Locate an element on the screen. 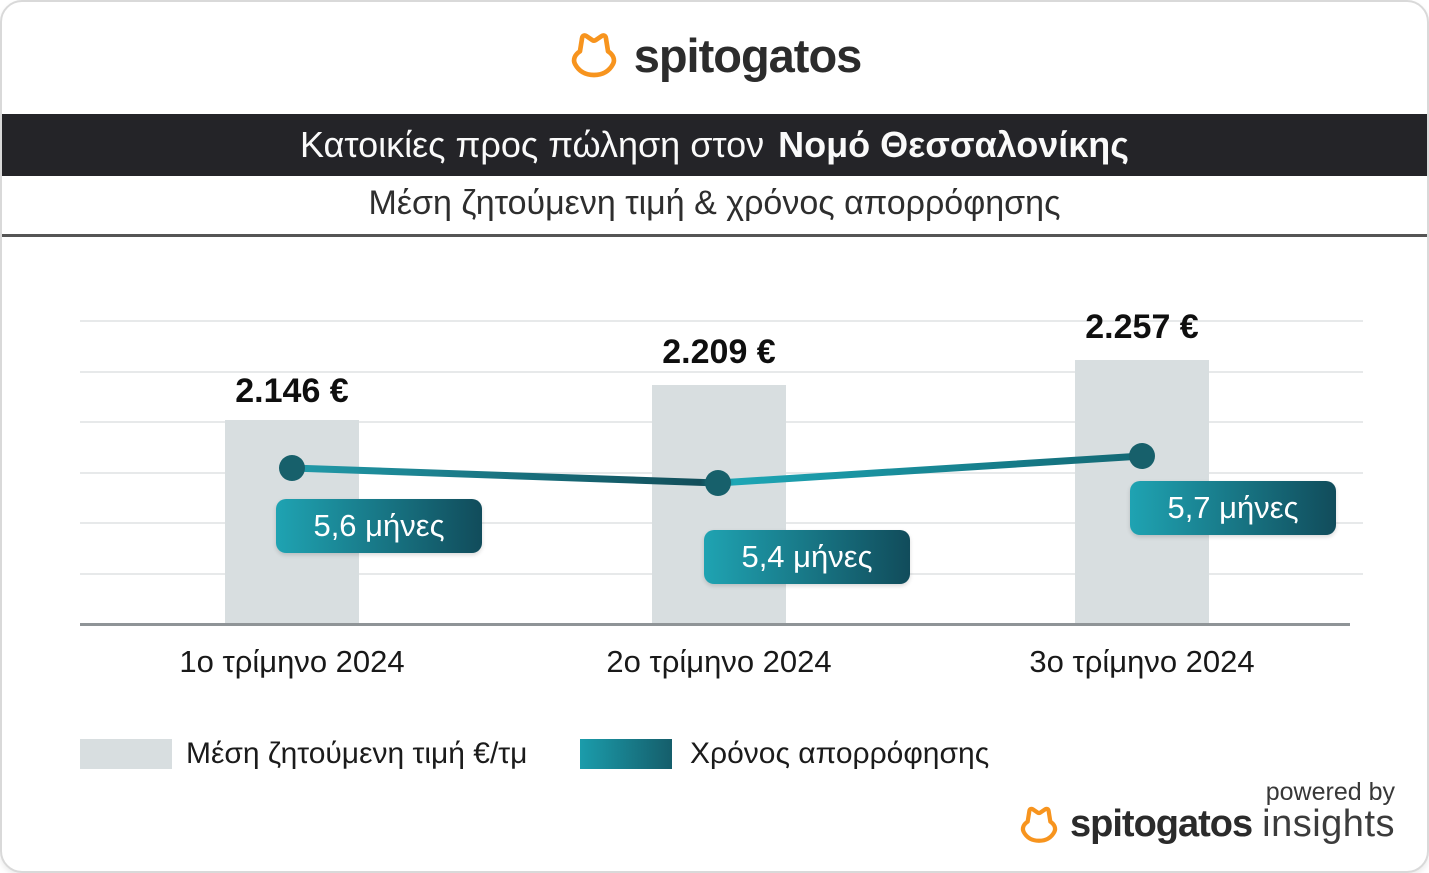  absorption-pill-q2: 5,4 μήνες is located at coordinates (807, 557).